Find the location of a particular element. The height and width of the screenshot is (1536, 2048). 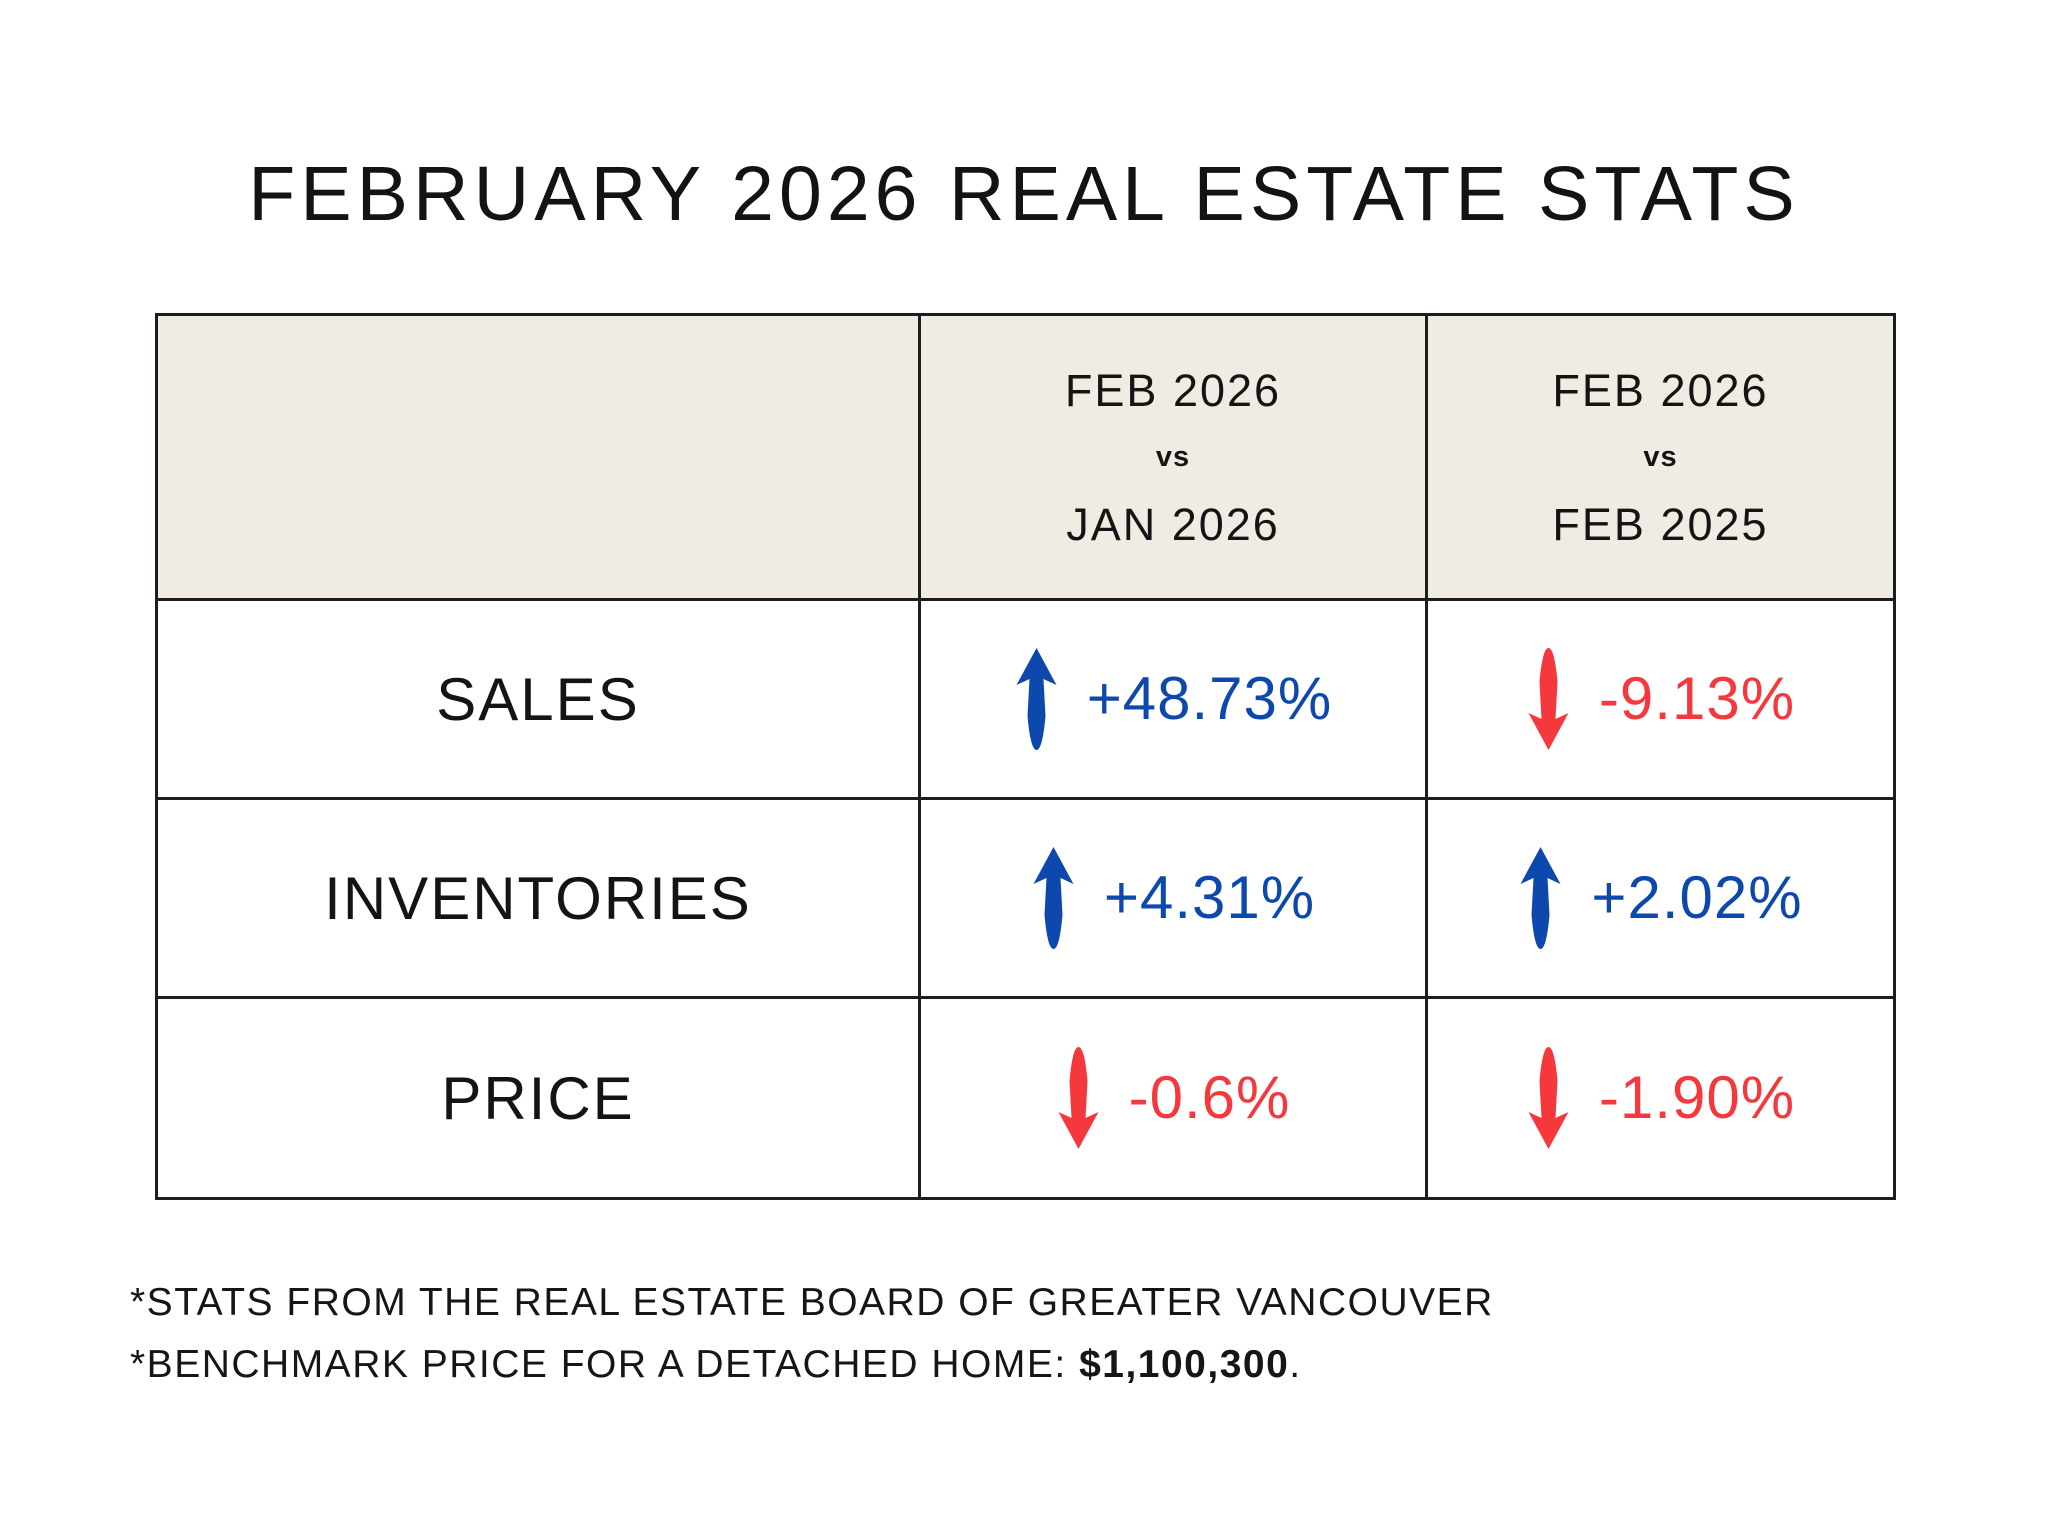

percent-value: +4.31% is located at coordinates (1209, 897).